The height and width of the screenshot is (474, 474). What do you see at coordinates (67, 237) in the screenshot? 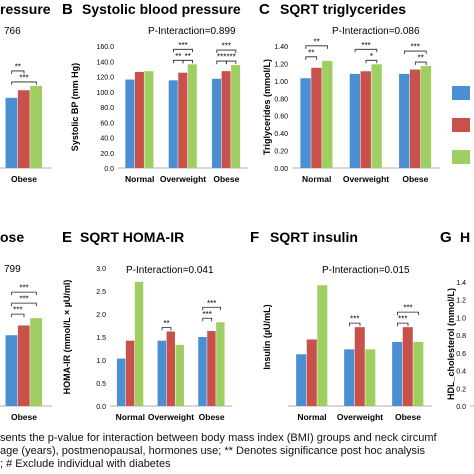
I see `panel-letter: E` at bounding box center [67, 237].